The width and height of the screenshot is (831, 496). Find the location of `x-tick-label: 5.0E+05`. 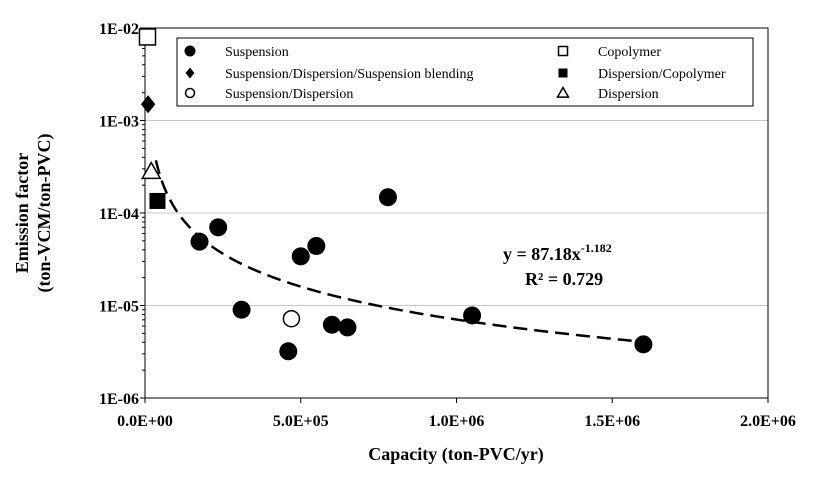

x-tick-label: 5.0E+05 is located at coordinates (301, 421).